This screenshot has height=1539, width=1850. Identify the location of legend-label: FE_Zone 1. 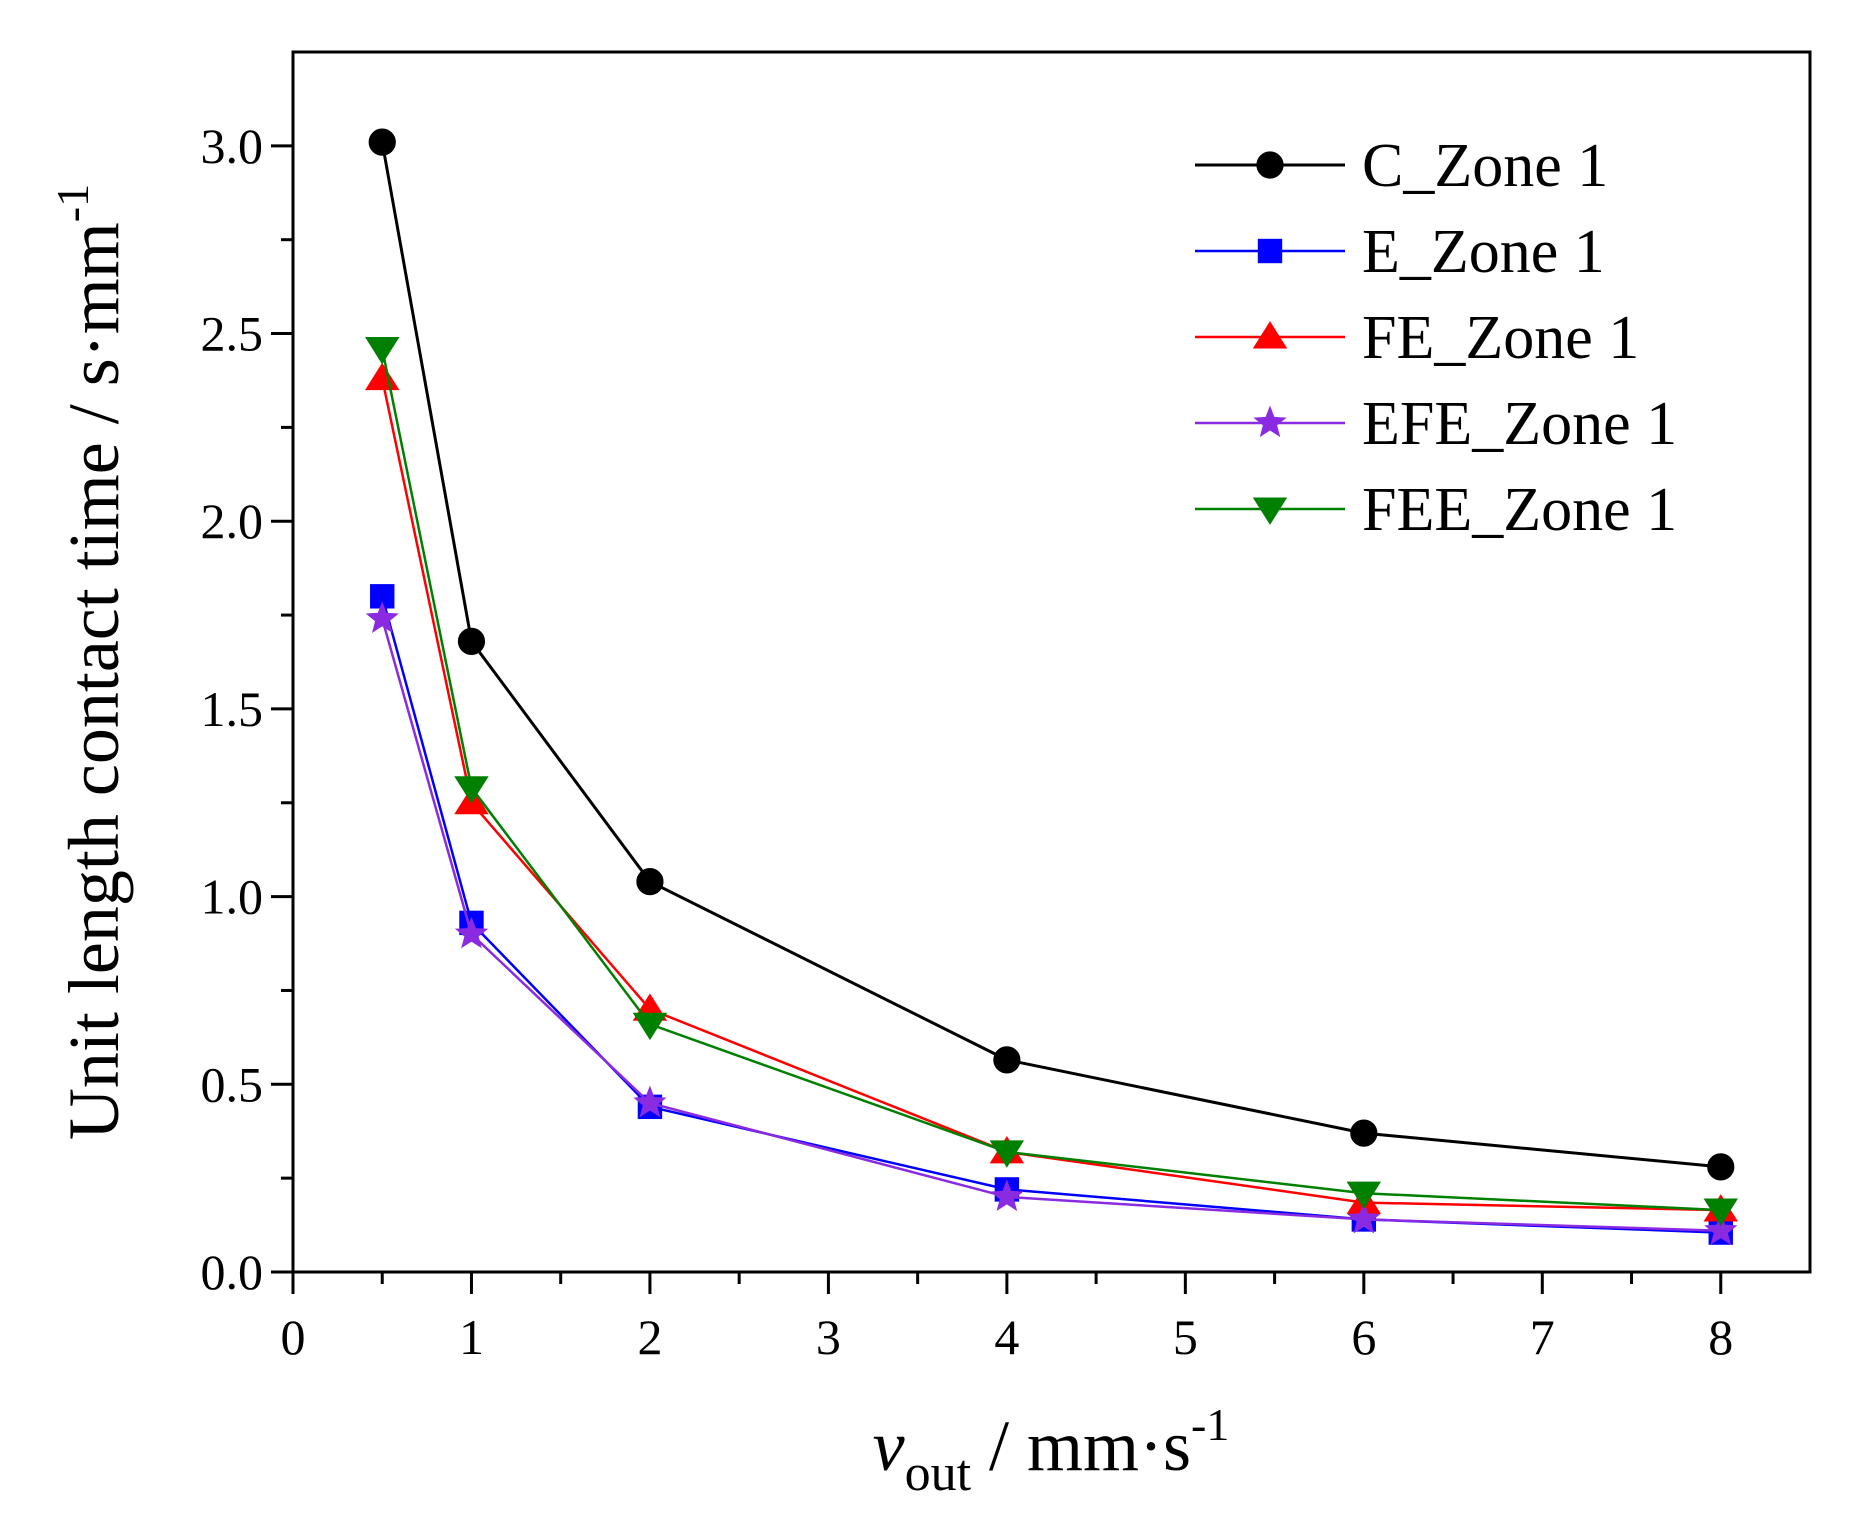
(1500, 338).